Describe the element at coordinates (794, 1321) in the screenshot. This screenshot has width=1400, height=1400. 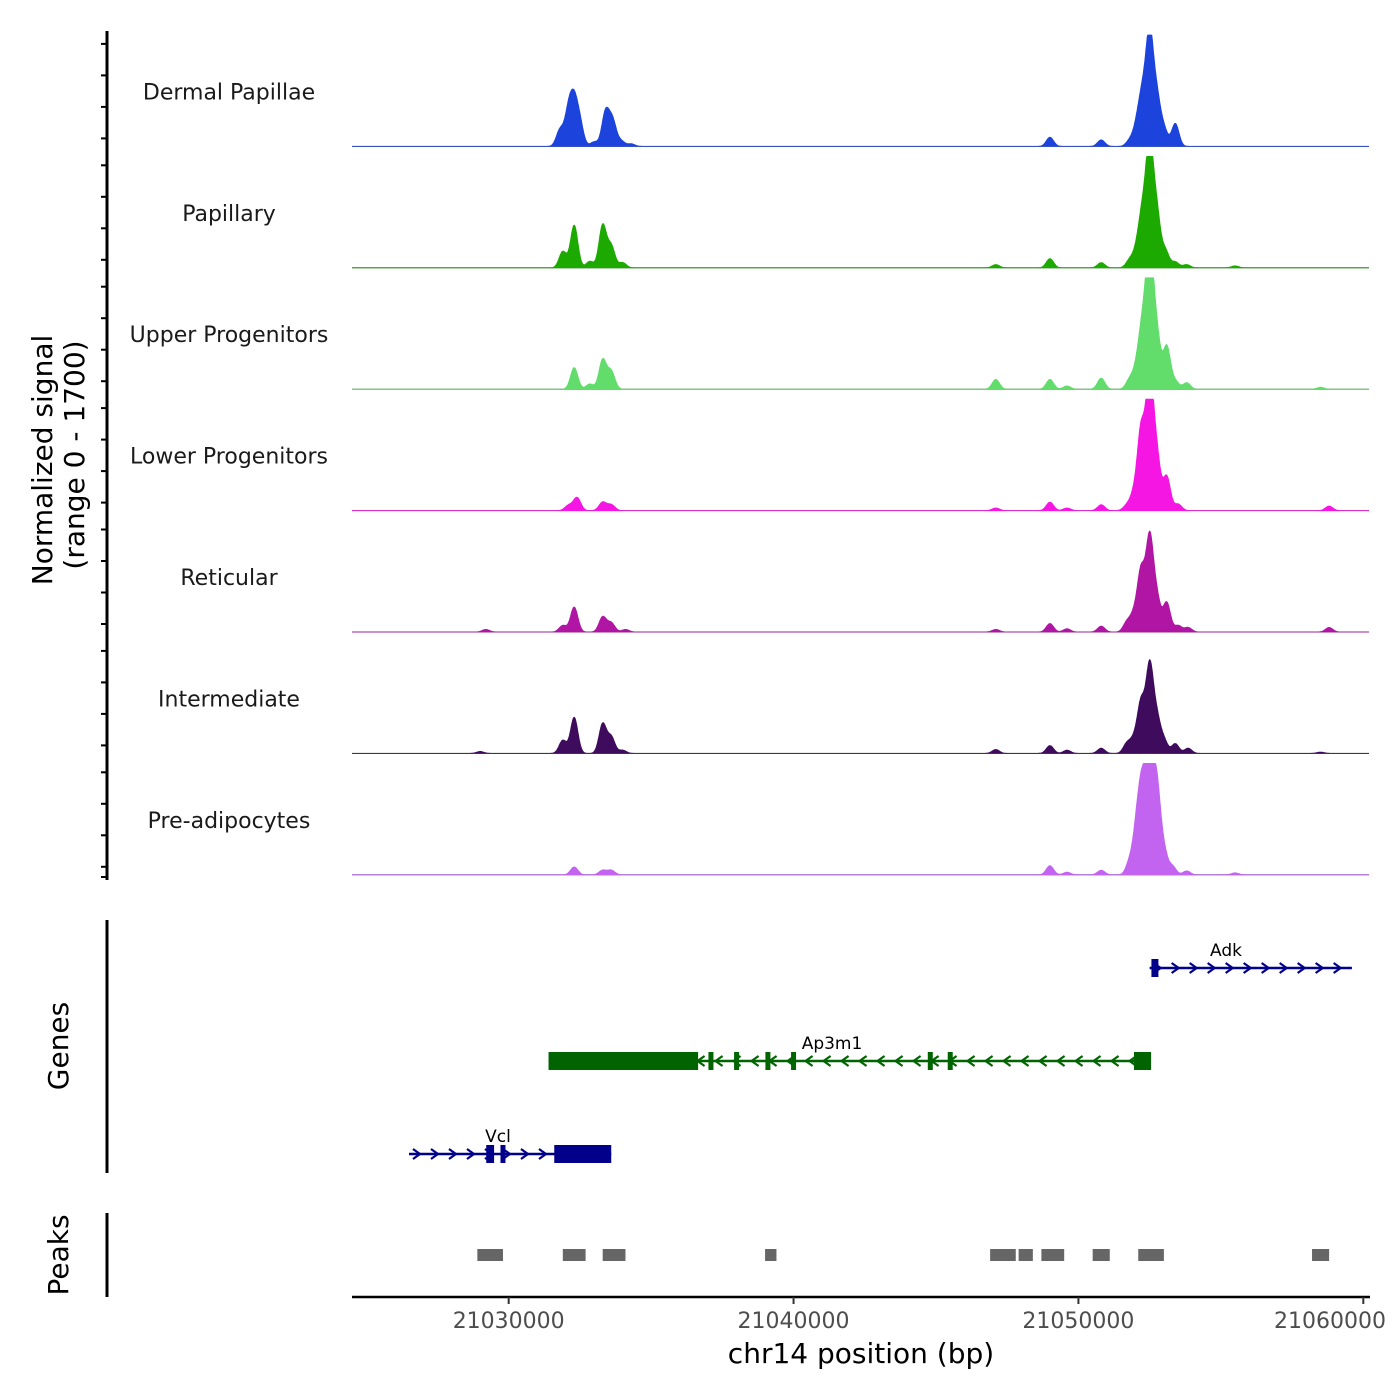
I see `x-tick-label: 21040000` at that location.